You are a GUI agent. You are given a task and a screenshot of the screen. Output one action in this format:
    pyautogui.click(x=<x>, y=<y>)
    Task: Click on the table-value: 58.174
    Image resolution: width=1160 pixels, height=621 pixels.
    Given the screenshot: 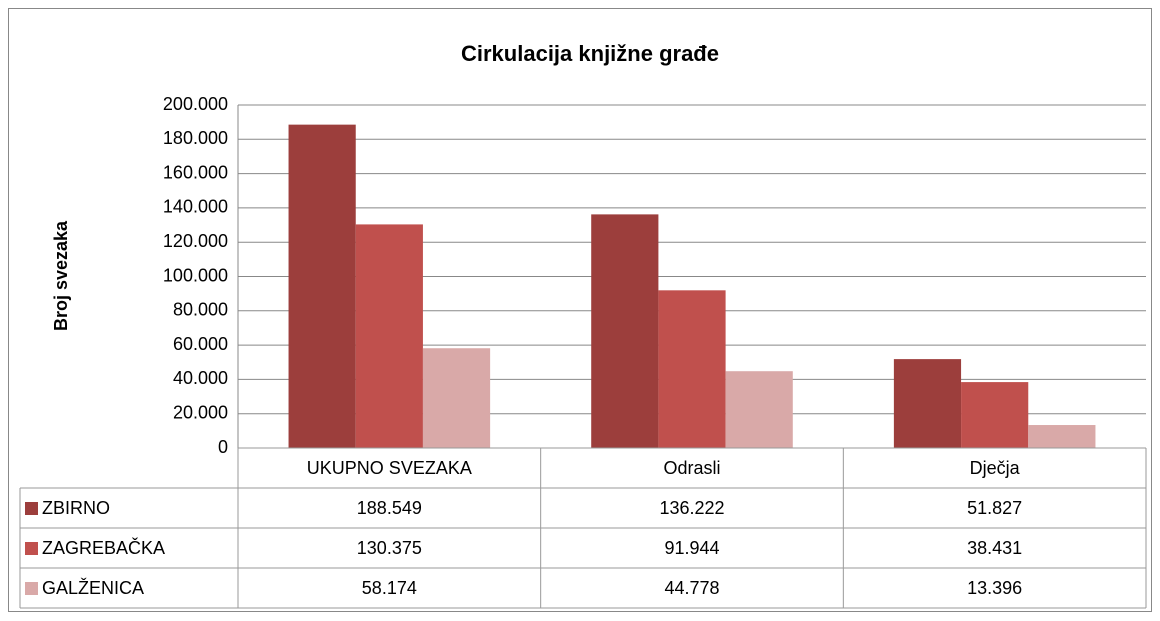 What is the action you would take?
    pyautogui.click(x=389, y=588)
    